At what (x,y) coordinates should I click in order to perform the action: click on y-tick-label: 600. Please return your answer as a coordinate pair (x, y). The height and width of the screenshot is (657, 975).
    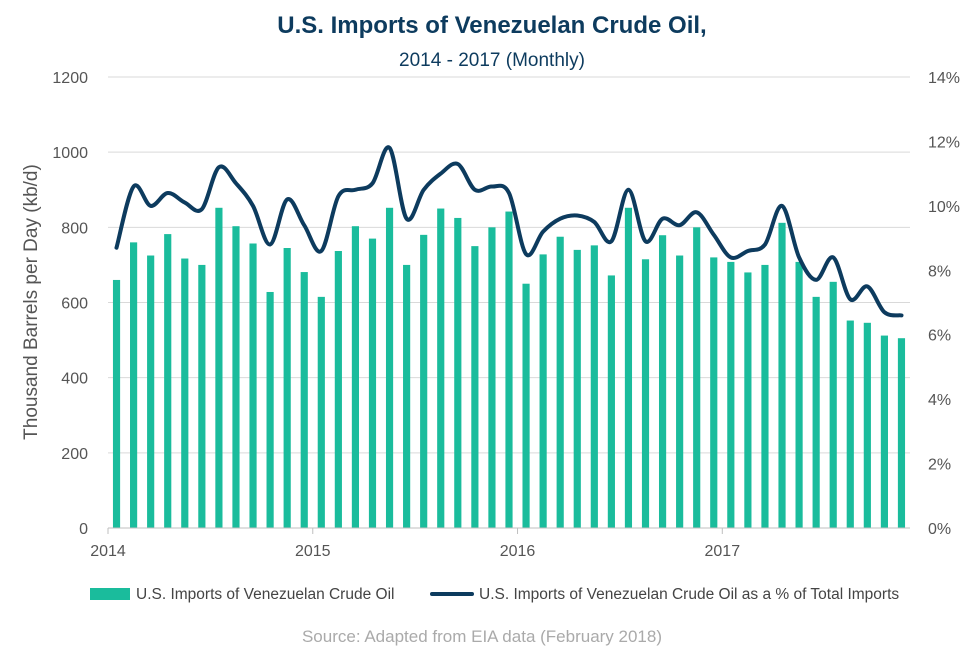
    Looking at the image, I should click on (74, 304).